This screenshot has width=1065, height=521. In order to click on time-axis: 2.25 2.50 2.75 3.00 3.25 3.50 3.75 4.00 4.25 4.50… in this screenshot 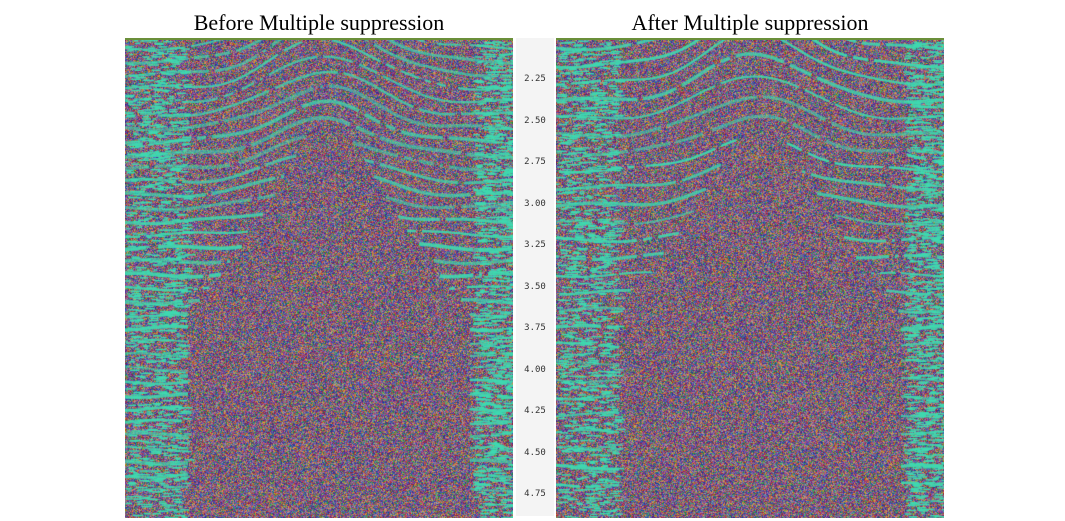, I will do `click(535, 277)`.